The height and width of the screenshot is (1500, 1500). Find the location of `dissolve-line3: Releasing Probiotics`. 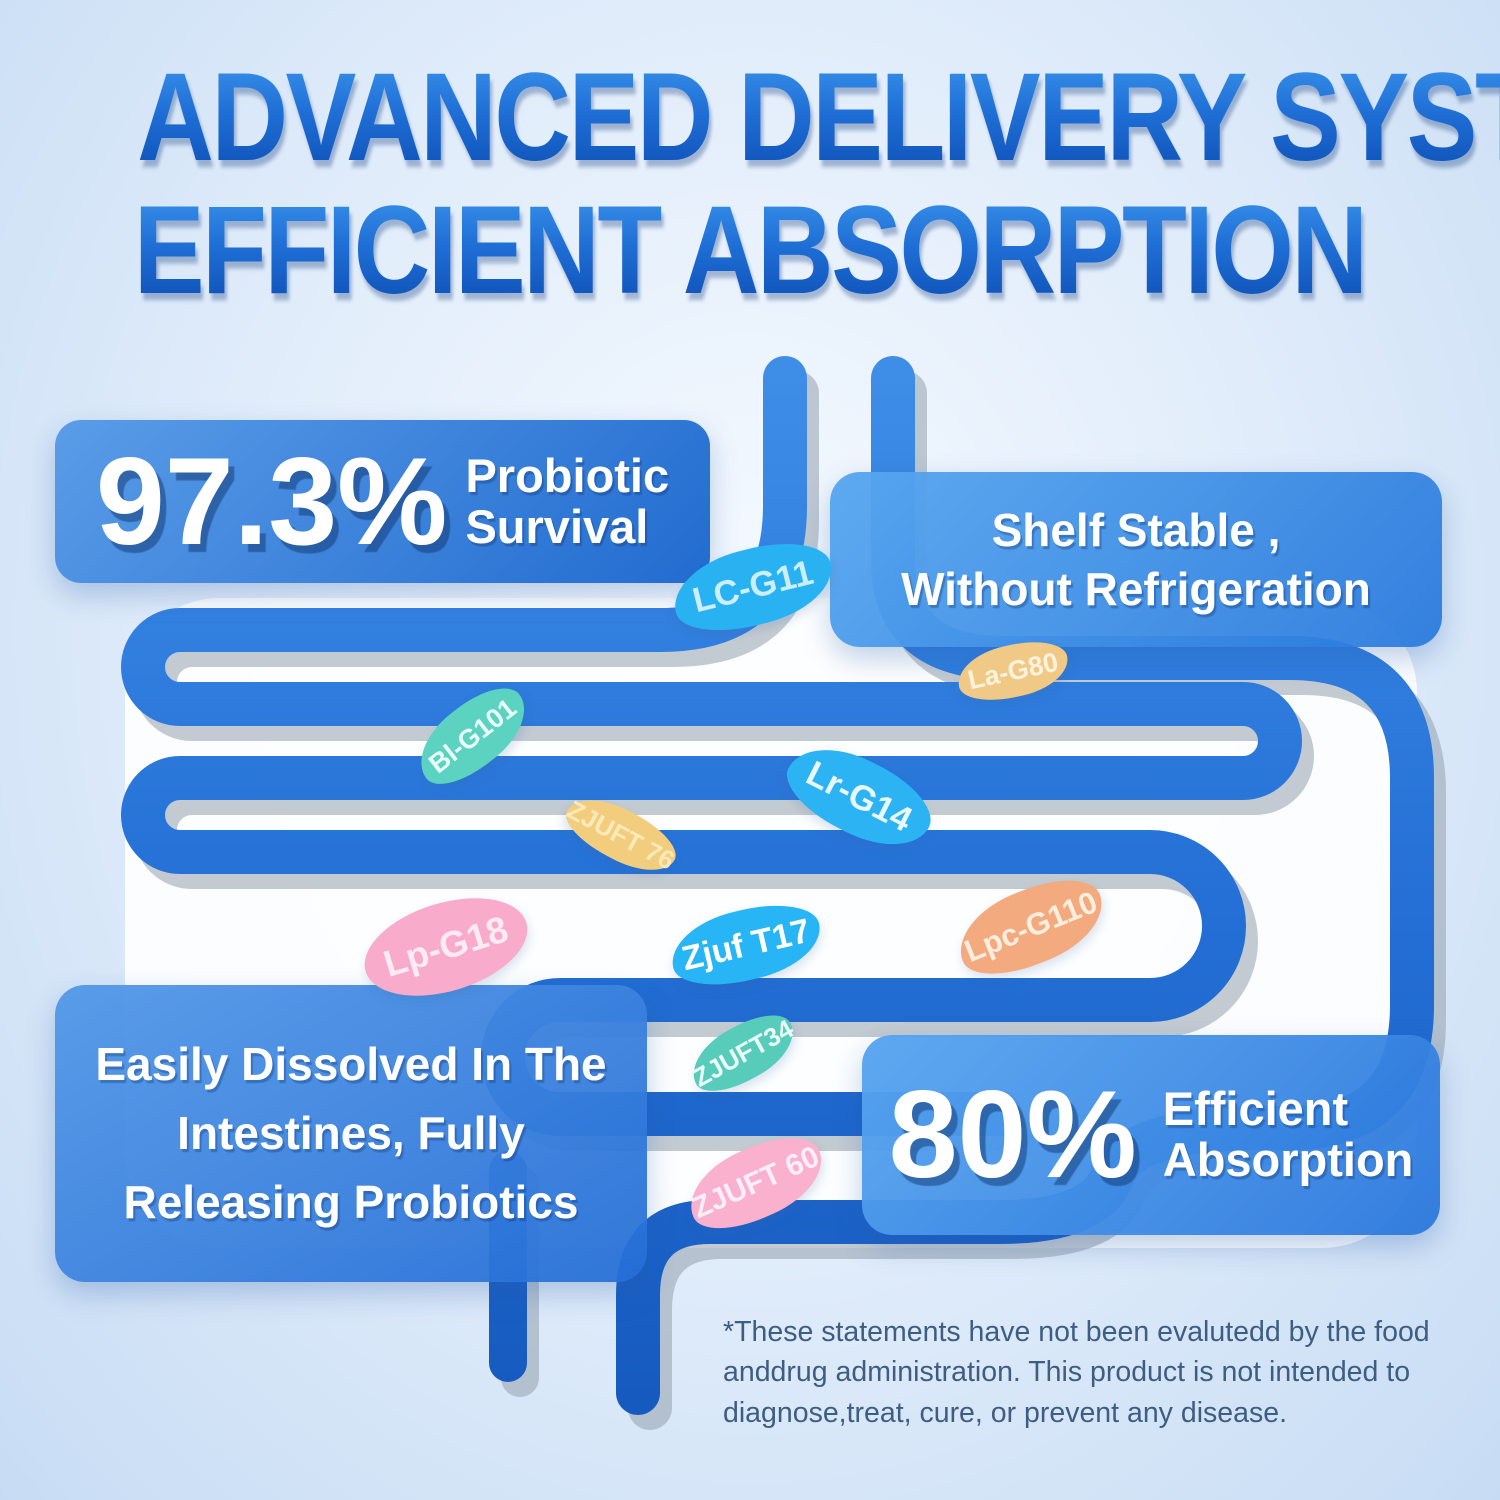

dissolve-line3: Releasing Probiotics is located at coordinates (351, 1202).